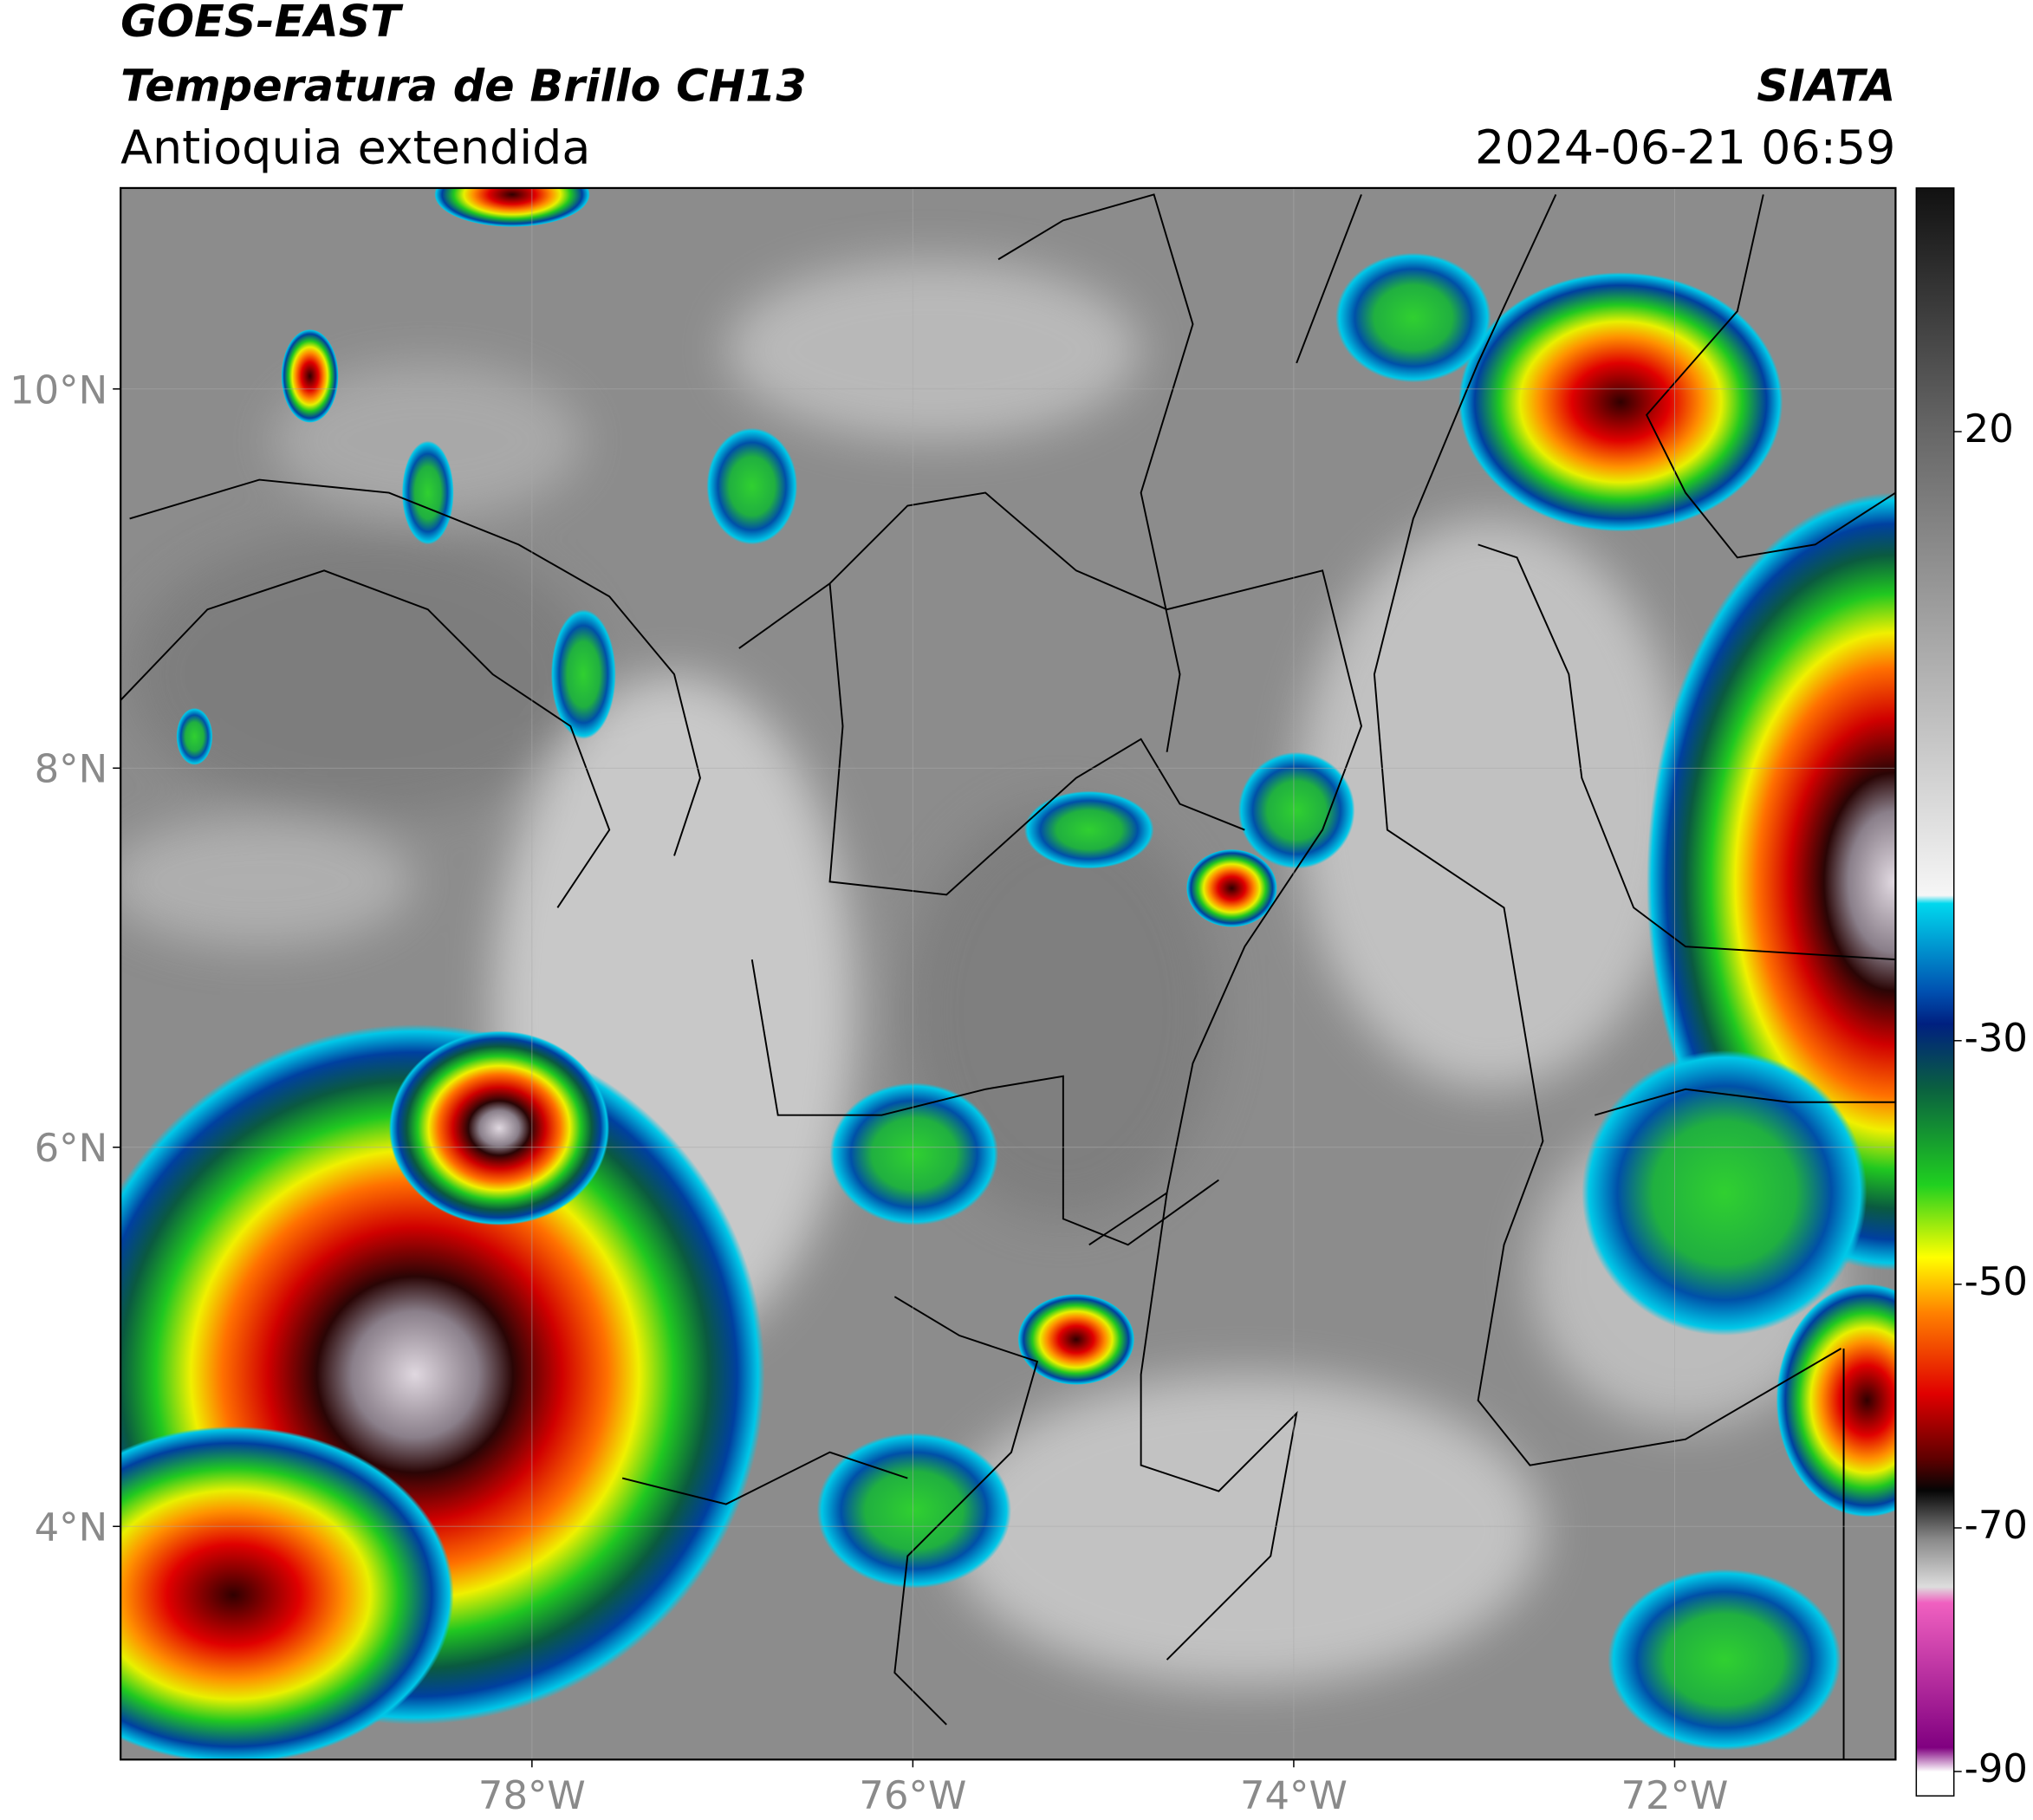 Image resolution: width=2033 pixels, height=1820 pixels. Describe the element at coordinates (1685, 147) in the screenshot. I see `datetime: 2024-06-21 06:59` at that location.